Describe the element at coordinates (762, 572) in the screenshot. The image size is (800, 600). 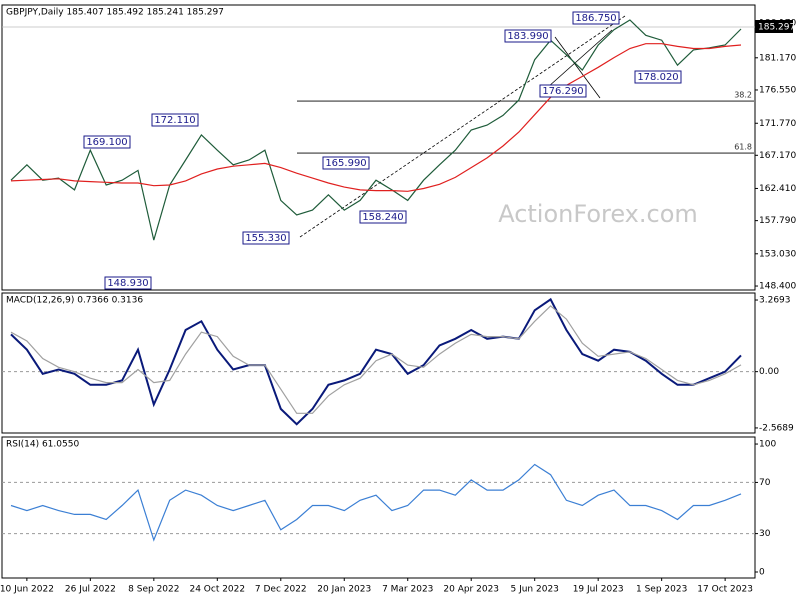
I see `y-tick-label: 0` at that location.